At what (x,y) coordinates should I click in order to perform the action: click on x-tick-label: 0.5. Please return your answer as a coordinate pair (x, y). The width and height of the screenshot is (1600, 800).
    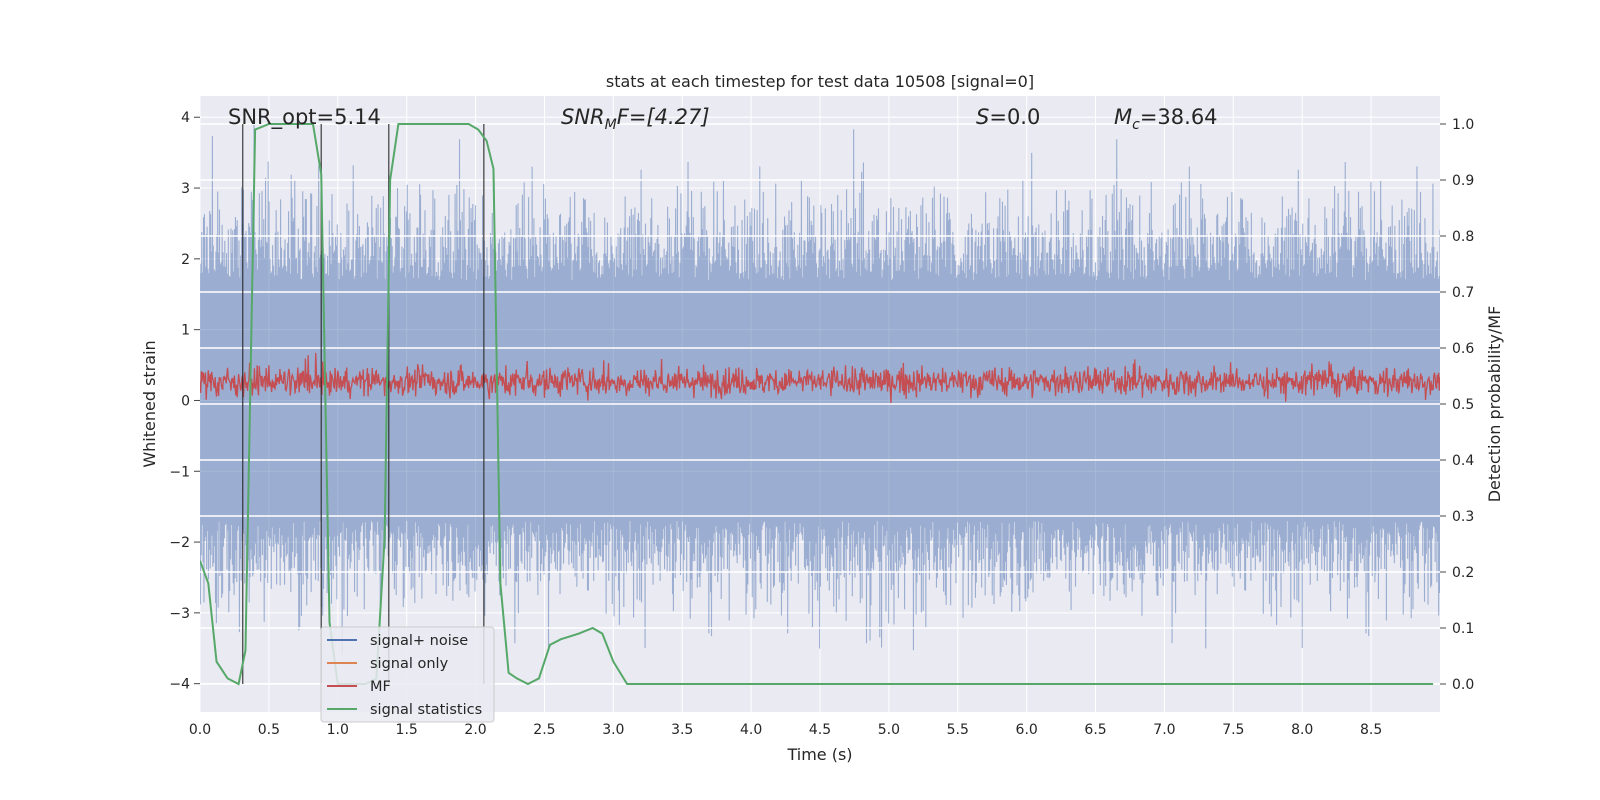
    Looking at the image, I should click on (269, 730).